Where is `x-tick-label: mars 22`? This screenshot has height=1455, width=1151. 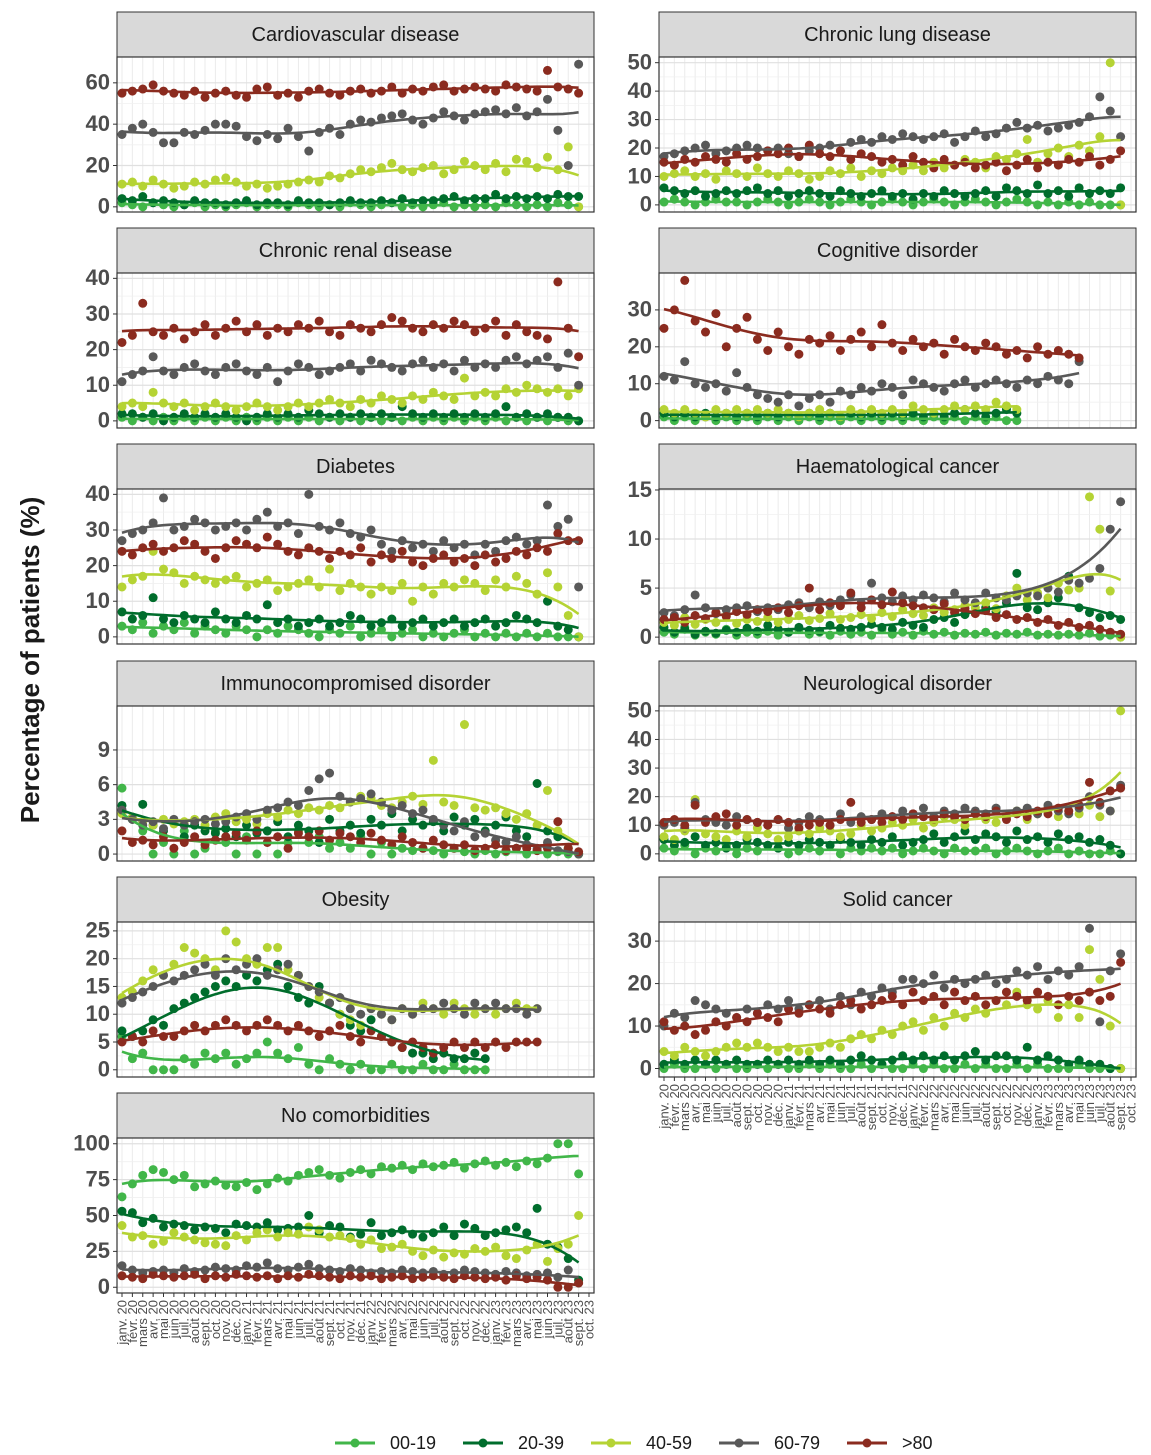
x-tick-label: mars 22 is located at coordinates (933, 1107).